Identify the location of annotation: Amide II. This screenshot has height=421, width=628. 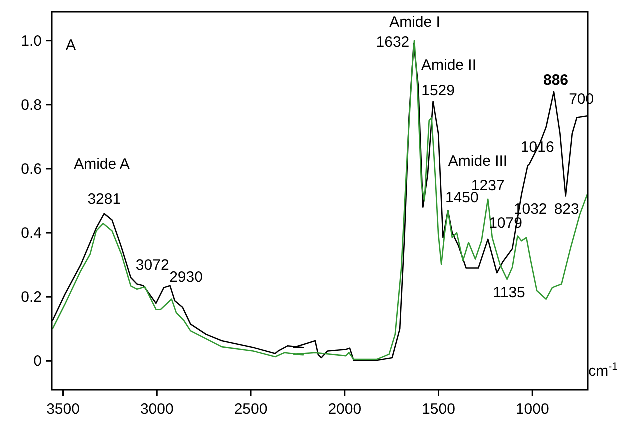
(449, 65).